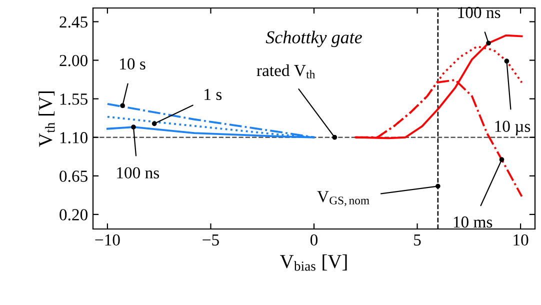 The image size is (541, 305). Describe the element at coordinates (213, 94) in the screenshot. I see `annotation: 1 s` at that location.